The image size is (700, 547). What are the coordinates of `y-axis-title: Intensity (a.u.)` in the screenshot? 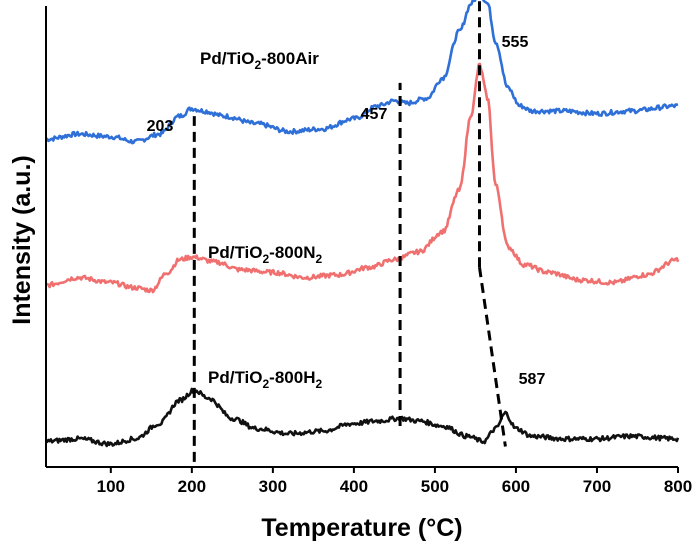 It's located at (22, 239).